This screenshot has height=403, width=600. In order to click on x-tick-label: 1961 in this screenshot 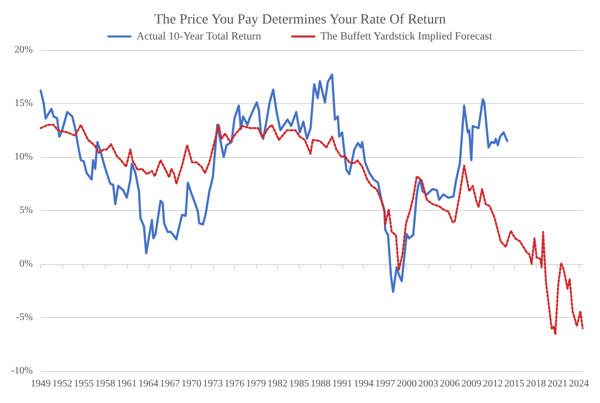, I will do `click(126, 384)`.